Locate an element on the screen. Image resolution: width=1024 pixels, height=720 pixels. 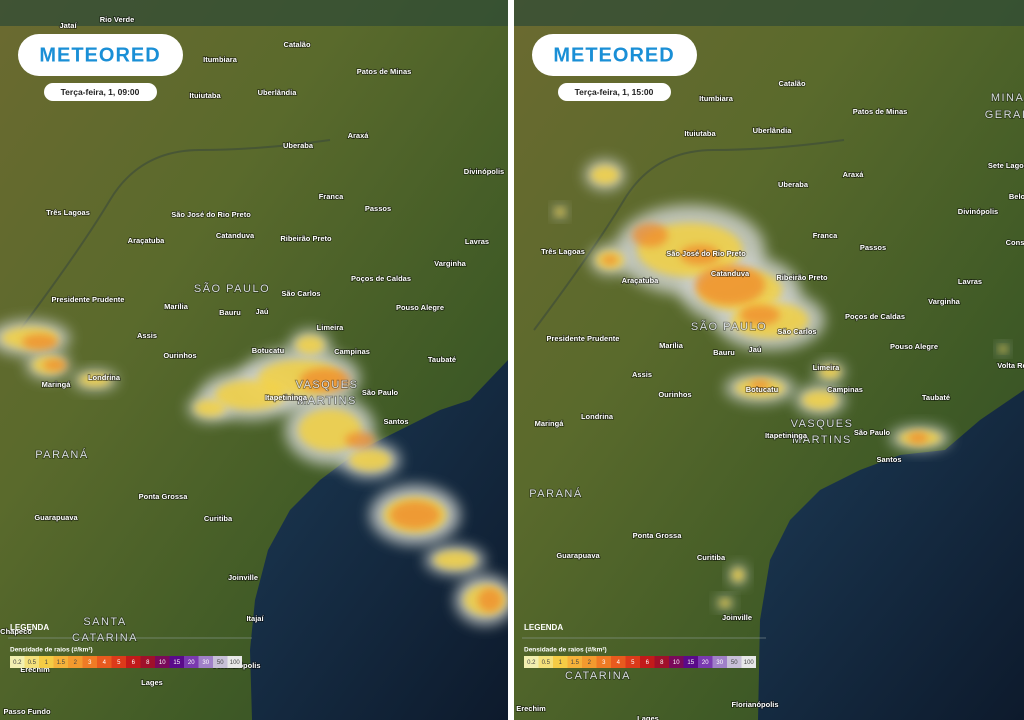
place-label: Lages is located at coordinates (648, 717).